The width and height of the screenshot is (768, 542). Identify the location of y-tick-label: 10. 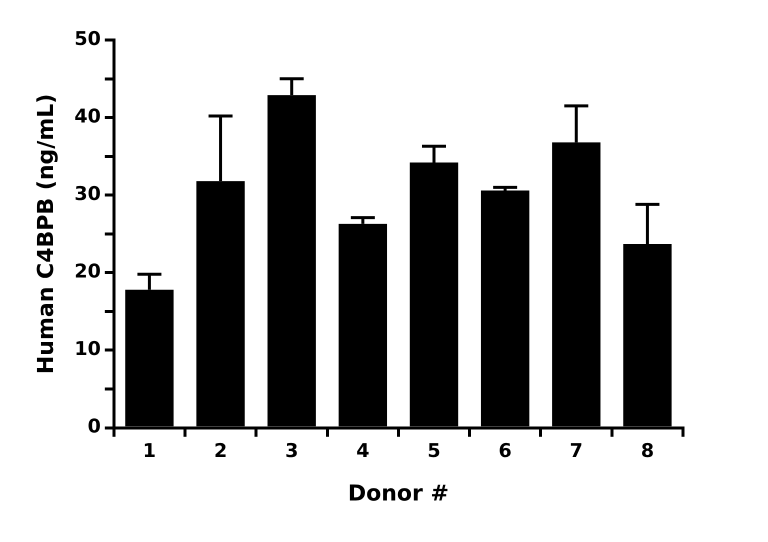
(87, 349).